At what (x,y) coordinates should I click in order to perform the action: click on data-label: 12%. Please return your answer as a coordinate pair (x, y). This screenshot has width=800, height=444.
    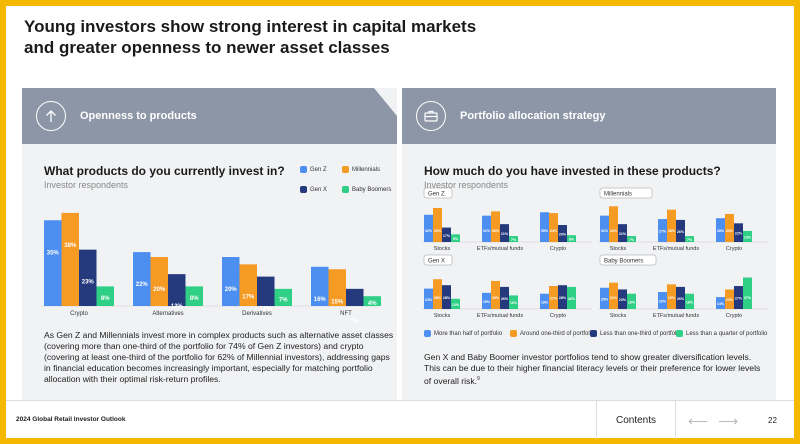
    Looking at the image, I should click on (266, 310).